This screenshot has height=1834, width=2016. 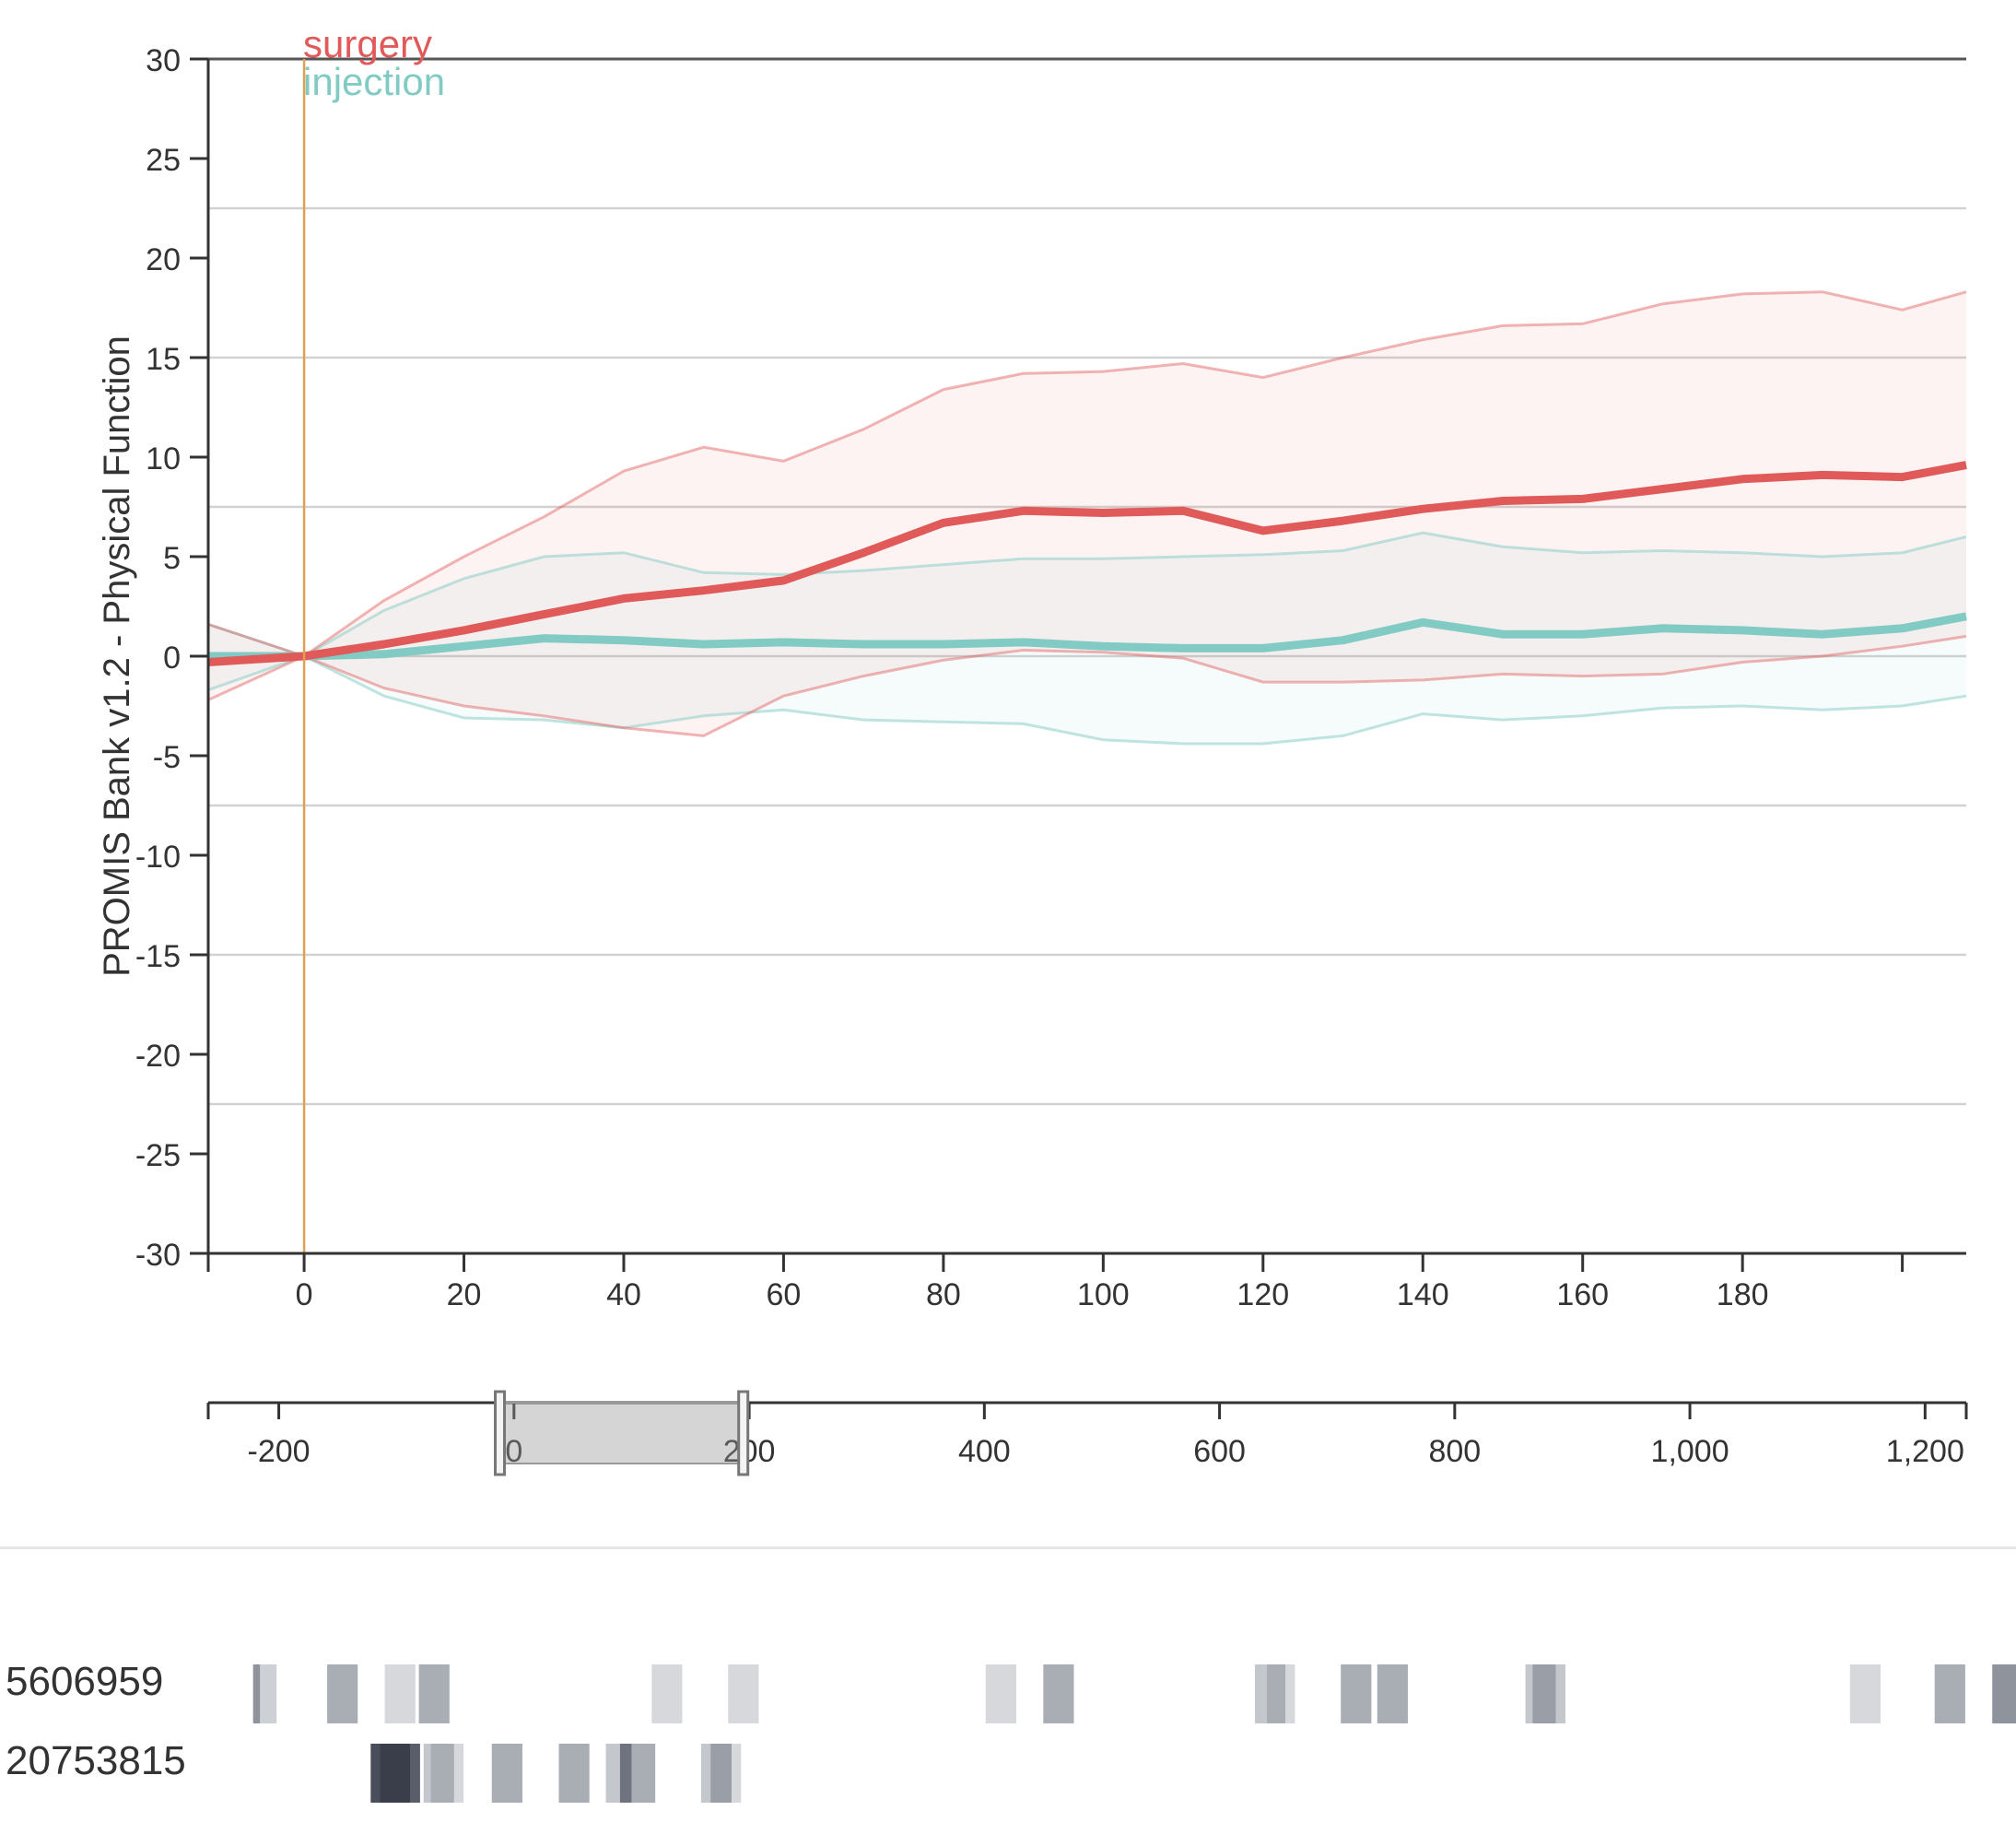 I want to click on x-tick-label: 160, so click(x=1582, y=1294).